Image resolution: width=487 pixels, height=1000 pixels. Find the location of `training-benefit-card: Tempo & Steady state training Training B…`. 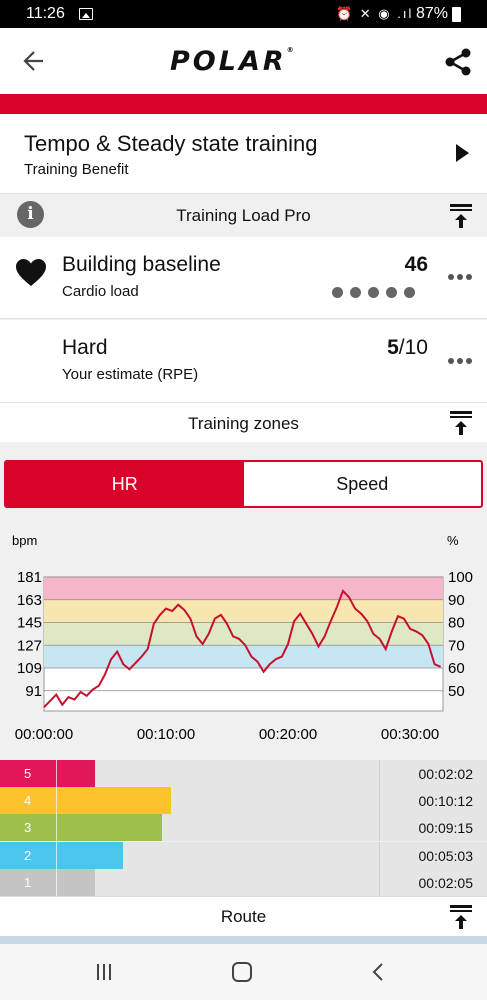

training-benefit-card: Tempo & Steady state training Training B… is located at coordinates (243, 154).